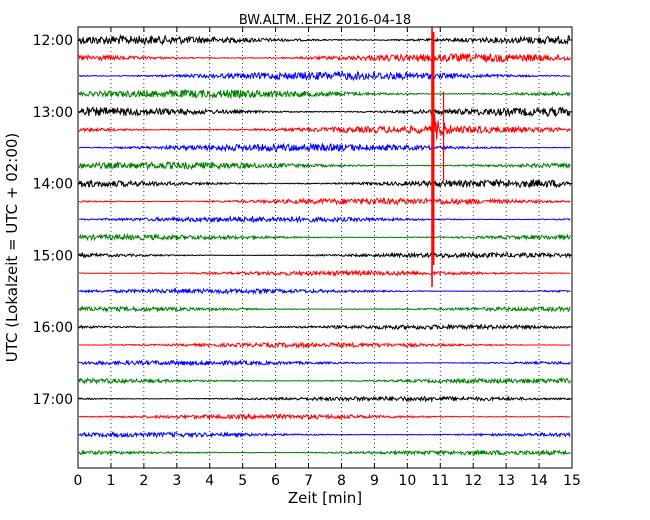 This screenshot has width=650, height=520. Describe the element at coordinates (143, 481) in the screenshot. I see `x-tick-label: 2` at that location.